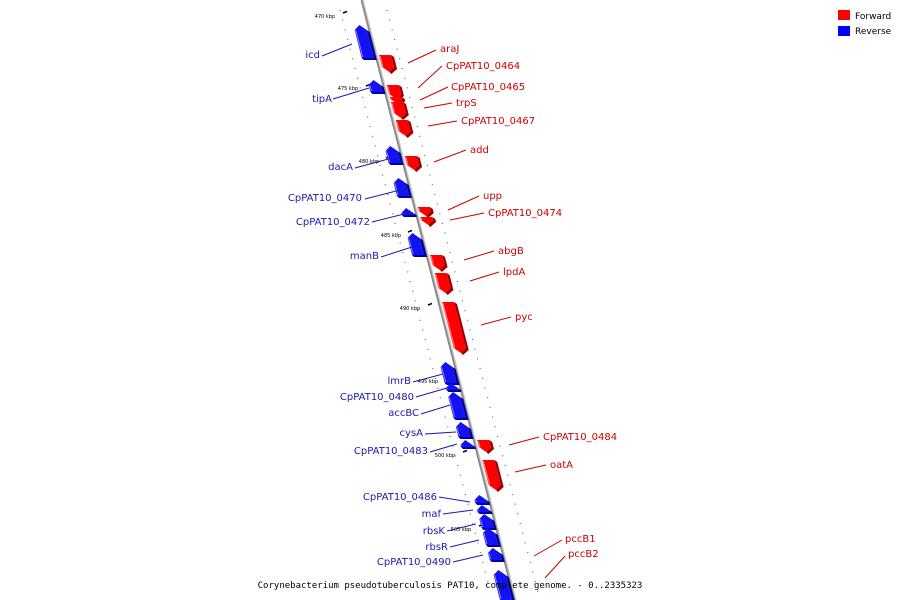  I want to click on kbp-tick-label: 500 kbp, so click(445, 456).